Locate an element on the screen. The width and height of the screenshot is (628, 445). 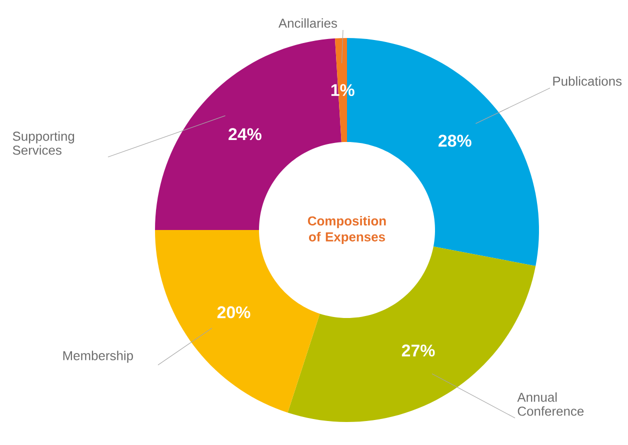
data-label: 1% is located at coordinates (342, 90).